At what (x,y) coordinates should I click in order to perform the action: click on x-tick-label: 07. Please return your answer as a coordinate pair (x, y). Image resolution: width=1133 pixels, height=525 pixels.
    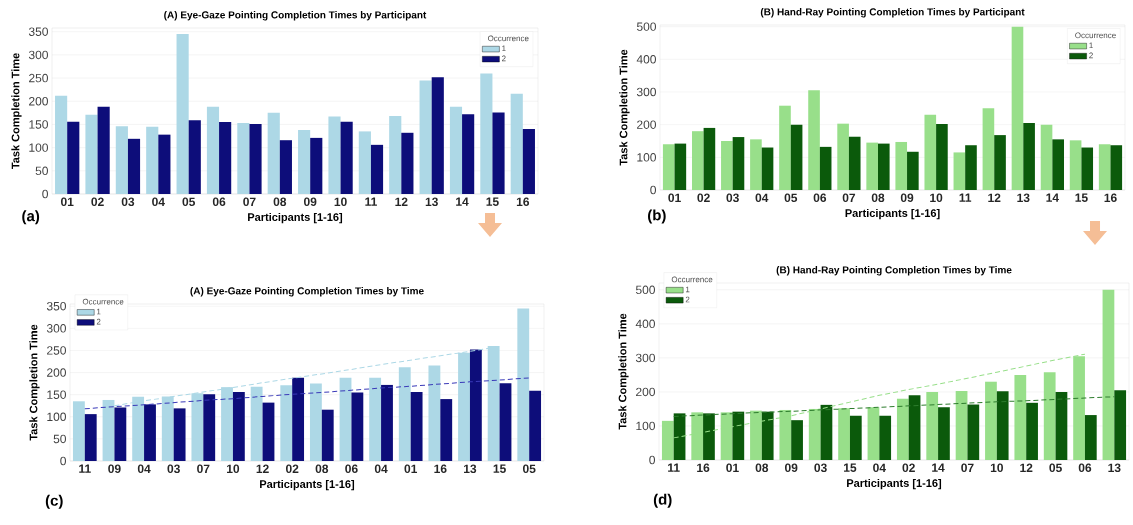
    Looking at the image, I should click on (249, 202).